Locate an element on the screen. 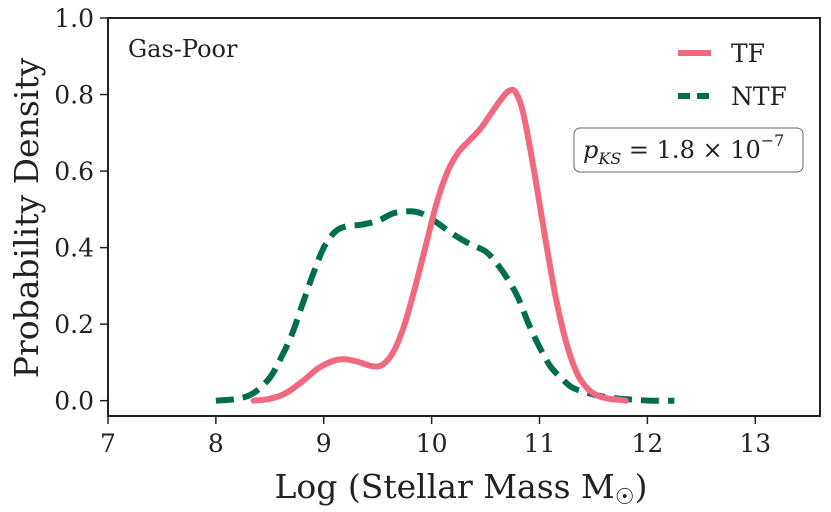  y-tick-label: 0.8 is located at coordinates (74, 95).